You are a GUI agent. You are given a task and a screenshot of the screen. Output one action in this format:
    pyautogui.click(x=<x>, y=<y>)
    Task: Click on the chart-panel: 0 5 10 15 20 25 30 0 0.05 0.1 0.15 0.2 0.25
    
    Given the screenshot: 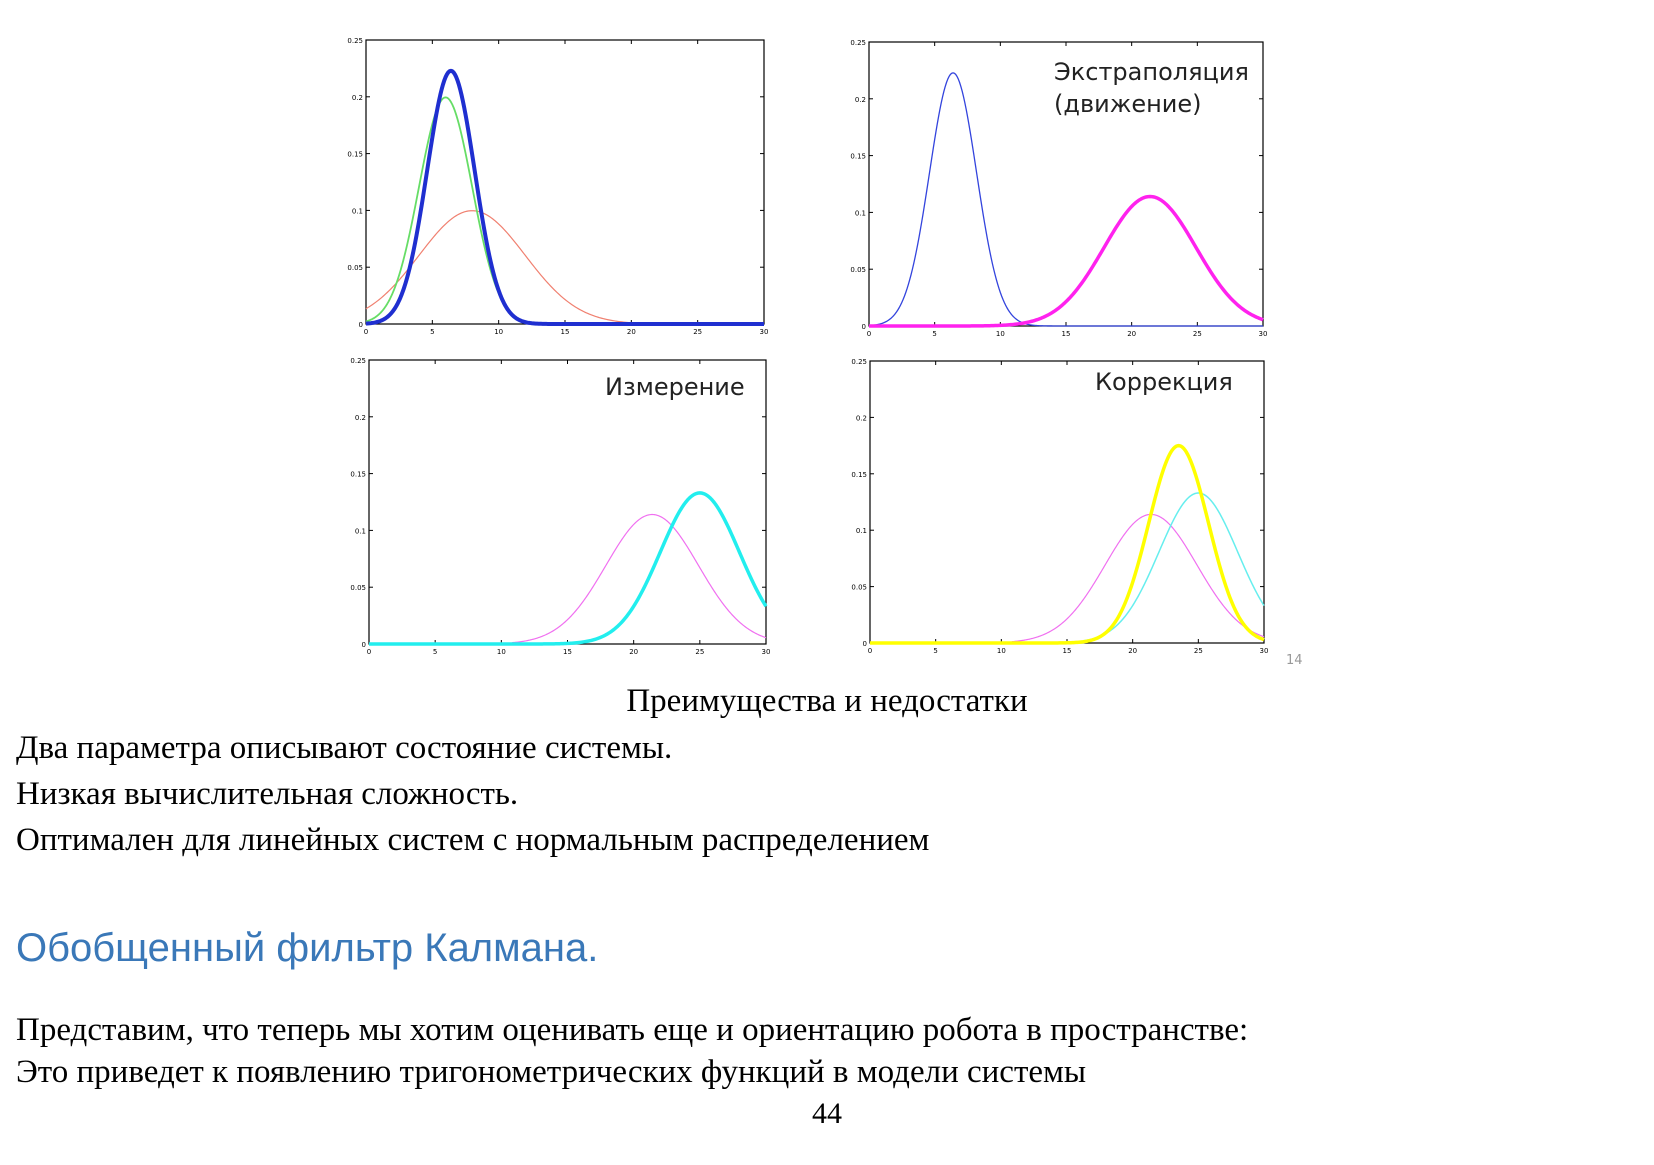 What is the action you would take?
    pyautogui.click(x=557, y=186)
    